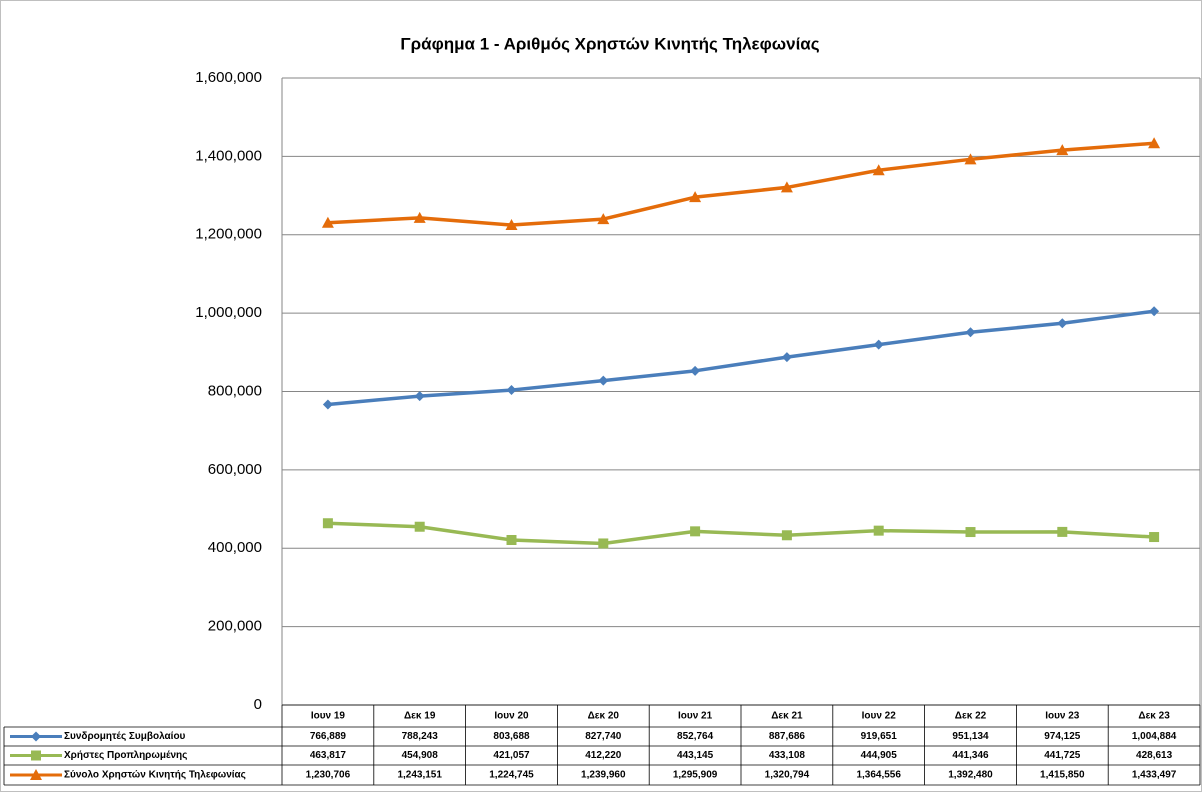 The width and height of the screenshot is (1203, 793). I want to click on table-value: 441,346, so click(970, 755).